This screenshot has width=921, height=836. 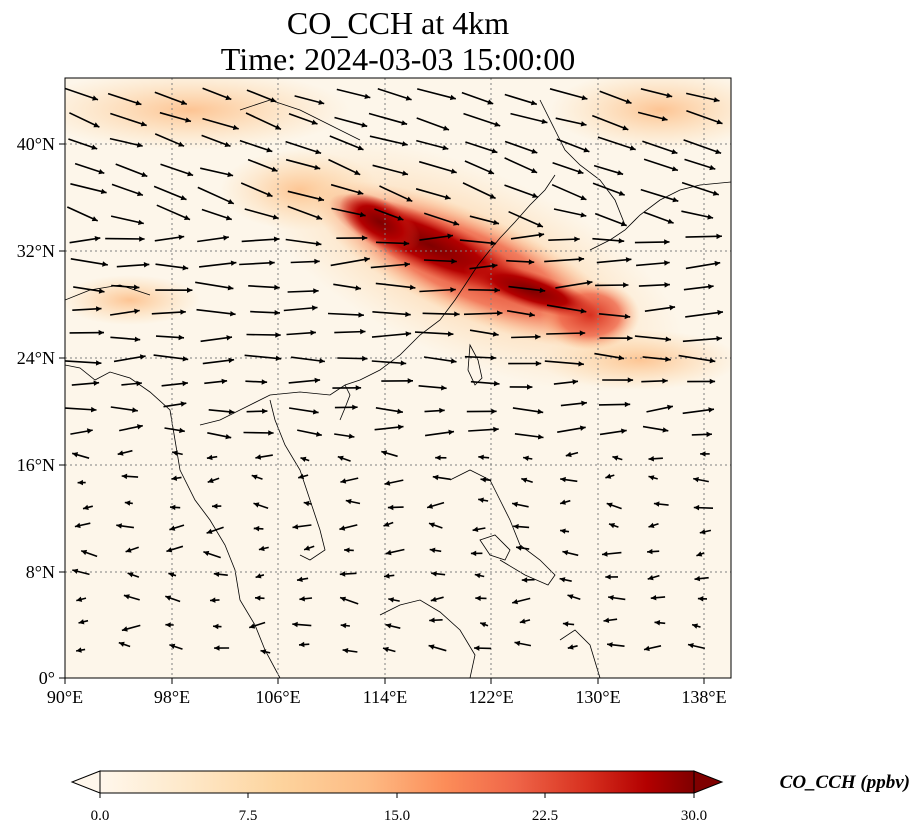 I want to click on colorbar-tick-label: 22.5, so click(x=545, y=816).